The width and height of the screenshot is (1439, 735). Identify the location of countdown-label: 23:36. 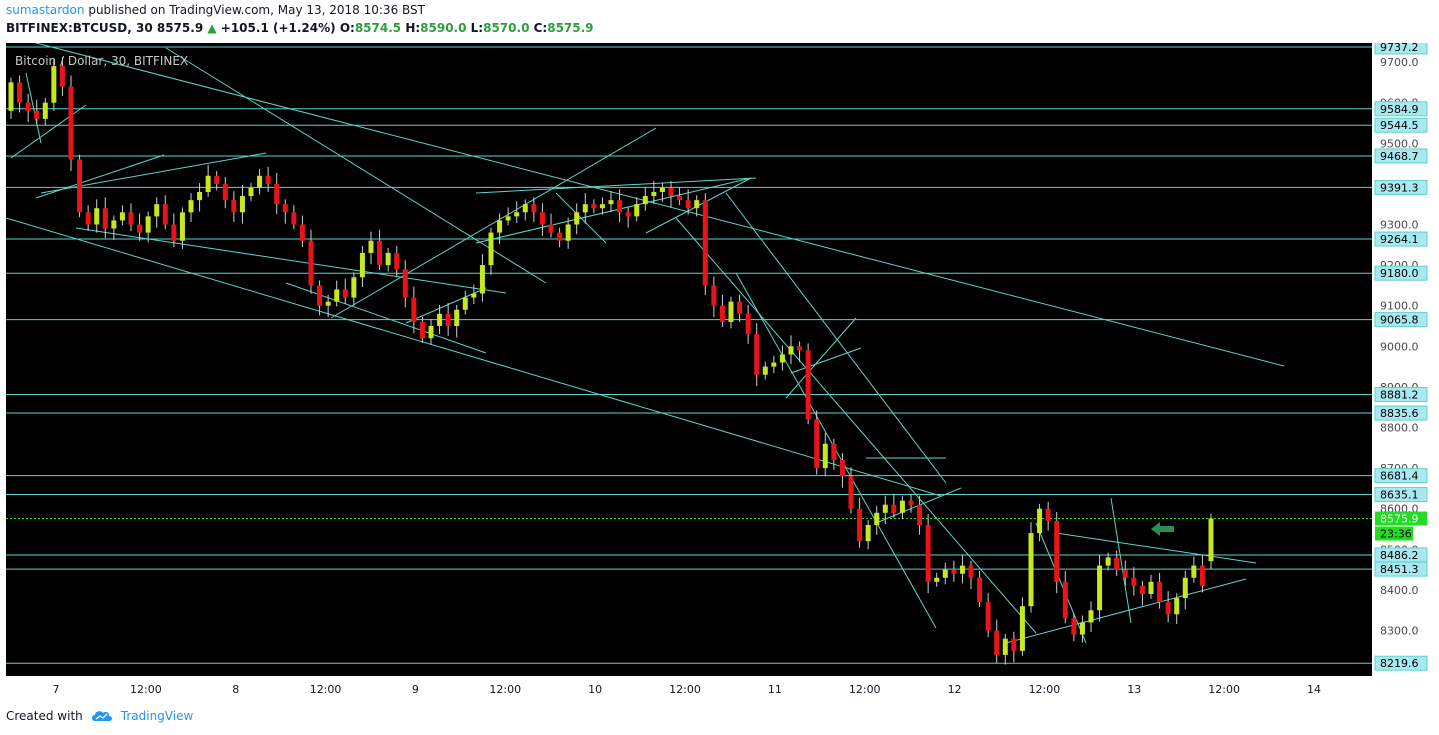
(1396, 534).